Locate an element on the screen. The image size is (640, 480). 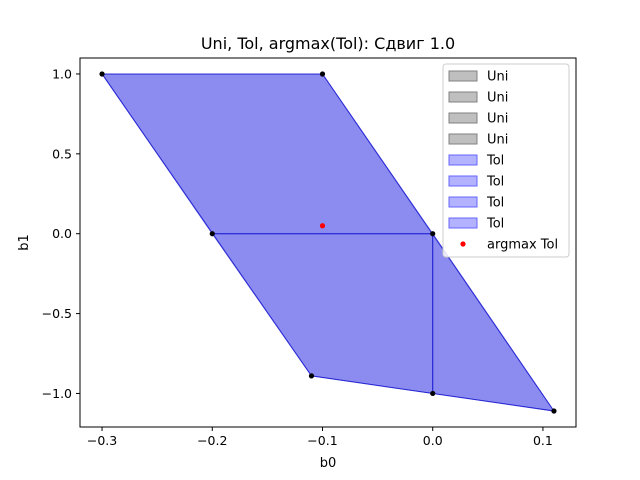
legend-box is located at coordinates (506, 160).